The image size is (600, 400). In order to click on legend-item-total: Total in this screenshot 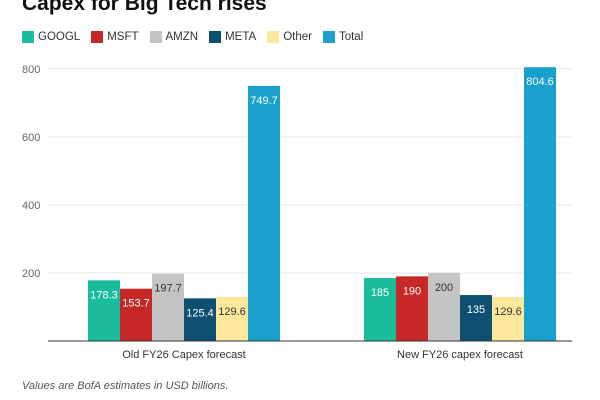, I will do `click(343, 37)`.